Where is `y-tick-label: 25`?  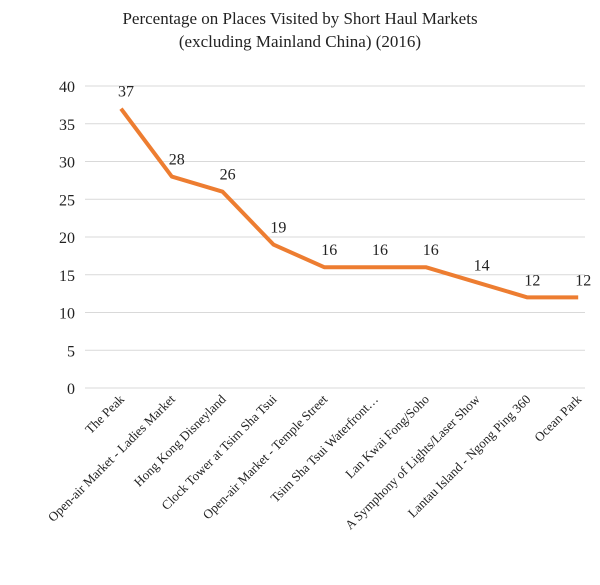
y-tick-label: 25 is located at coordinates (67, 200).